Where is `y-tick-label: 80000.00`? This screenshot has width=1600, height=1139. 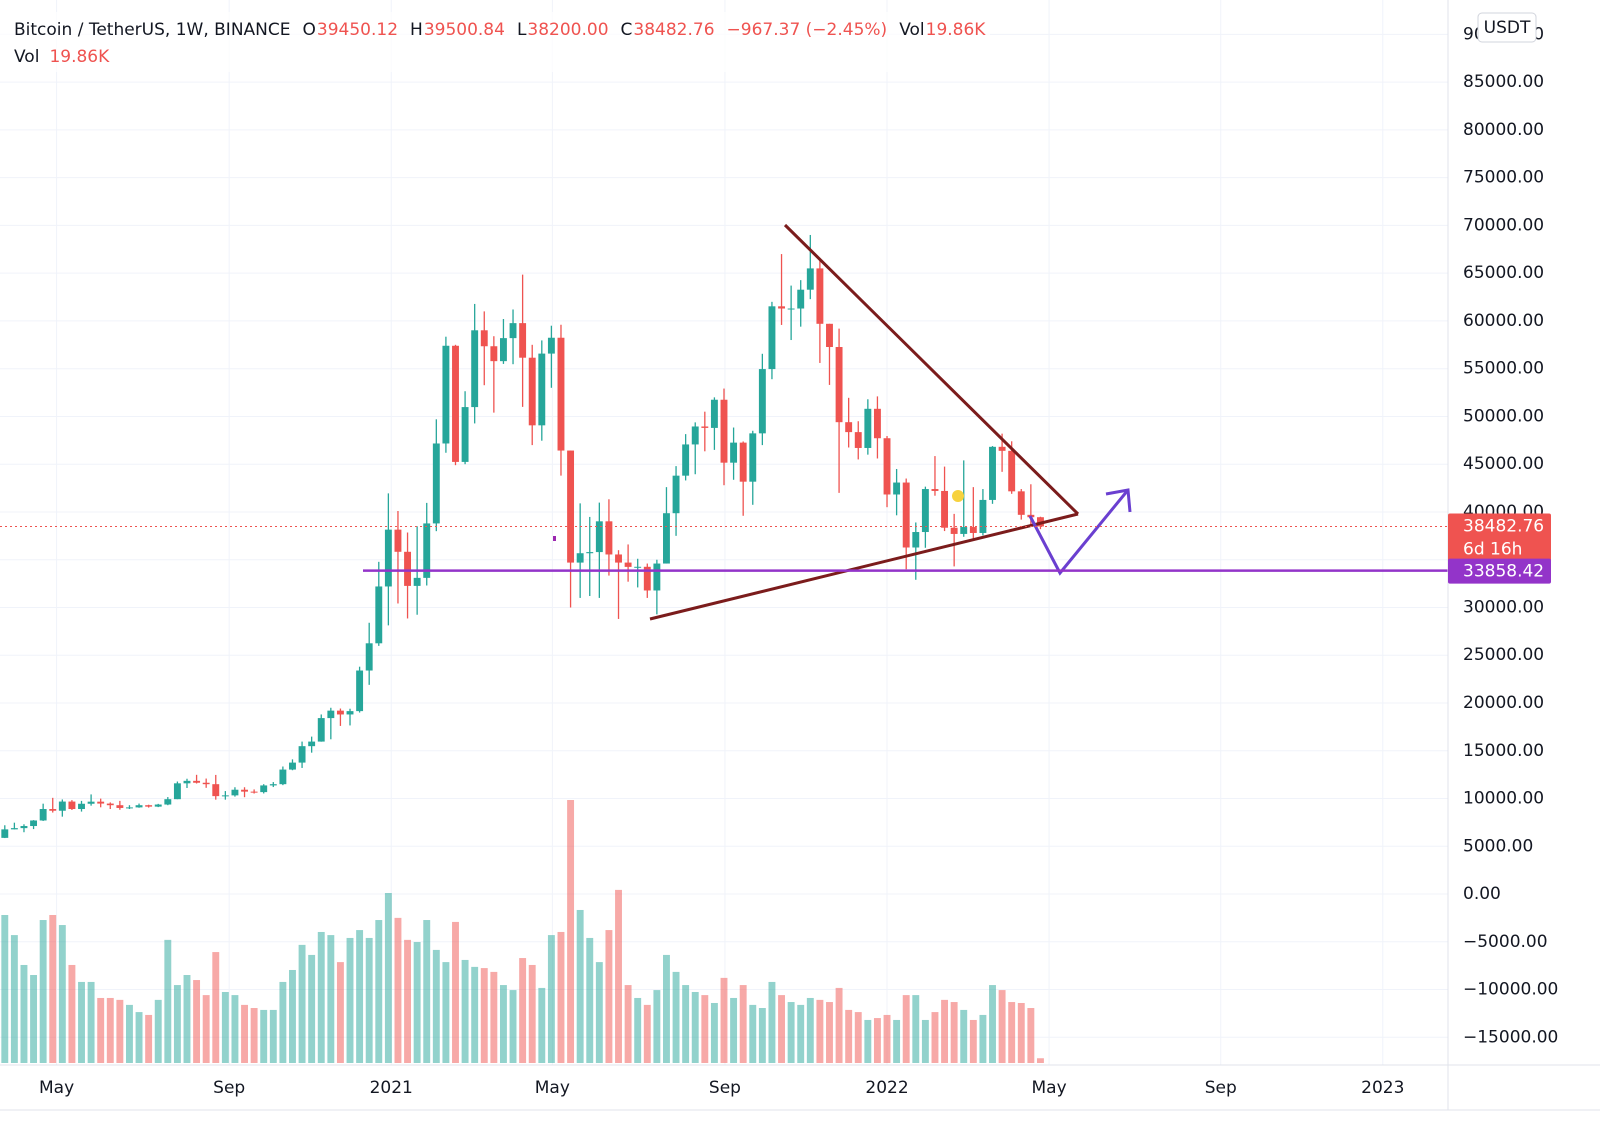 y-tick-label: 80000.00 is located at coordinates (1503, 130).